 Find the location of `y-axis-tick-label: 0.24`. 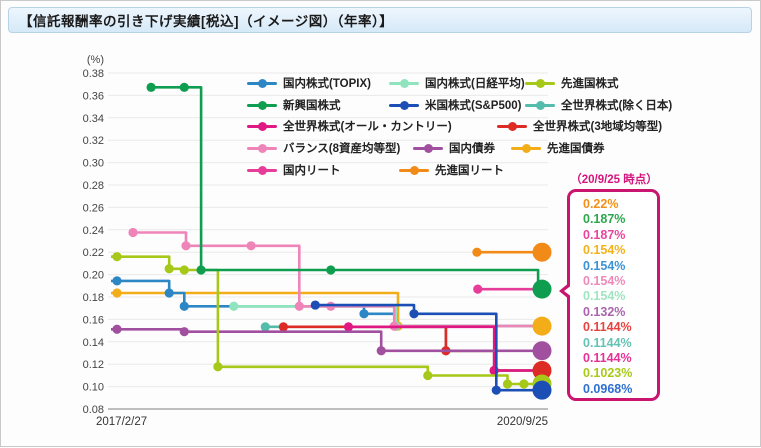

y-axis-tick-label: 0.24 is located at coordinates (93, 231).